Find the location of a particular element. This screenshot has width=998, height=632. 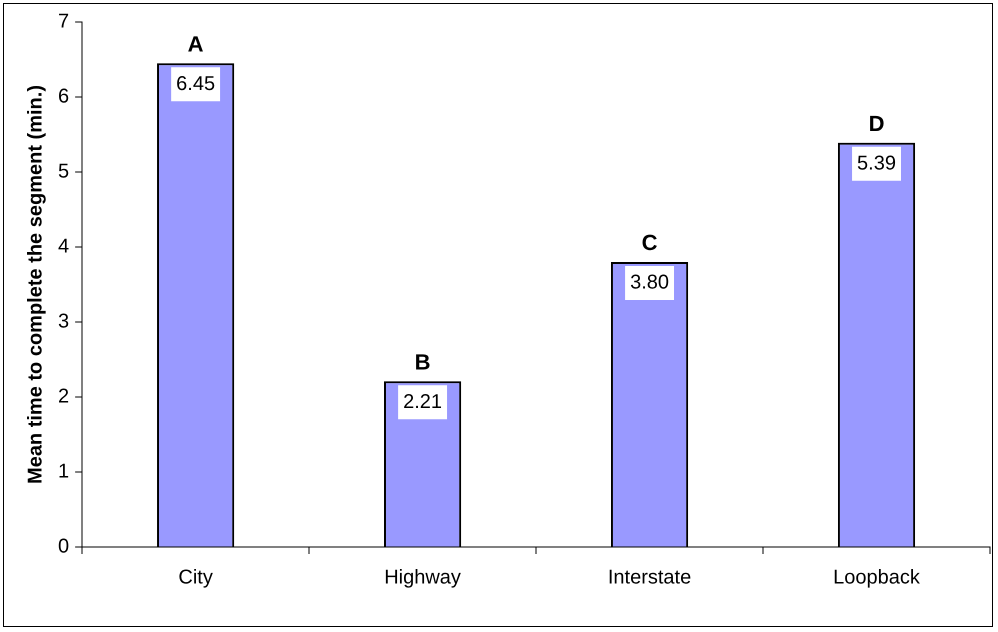

x-tick-label: City is located at coordinates (195, 577).